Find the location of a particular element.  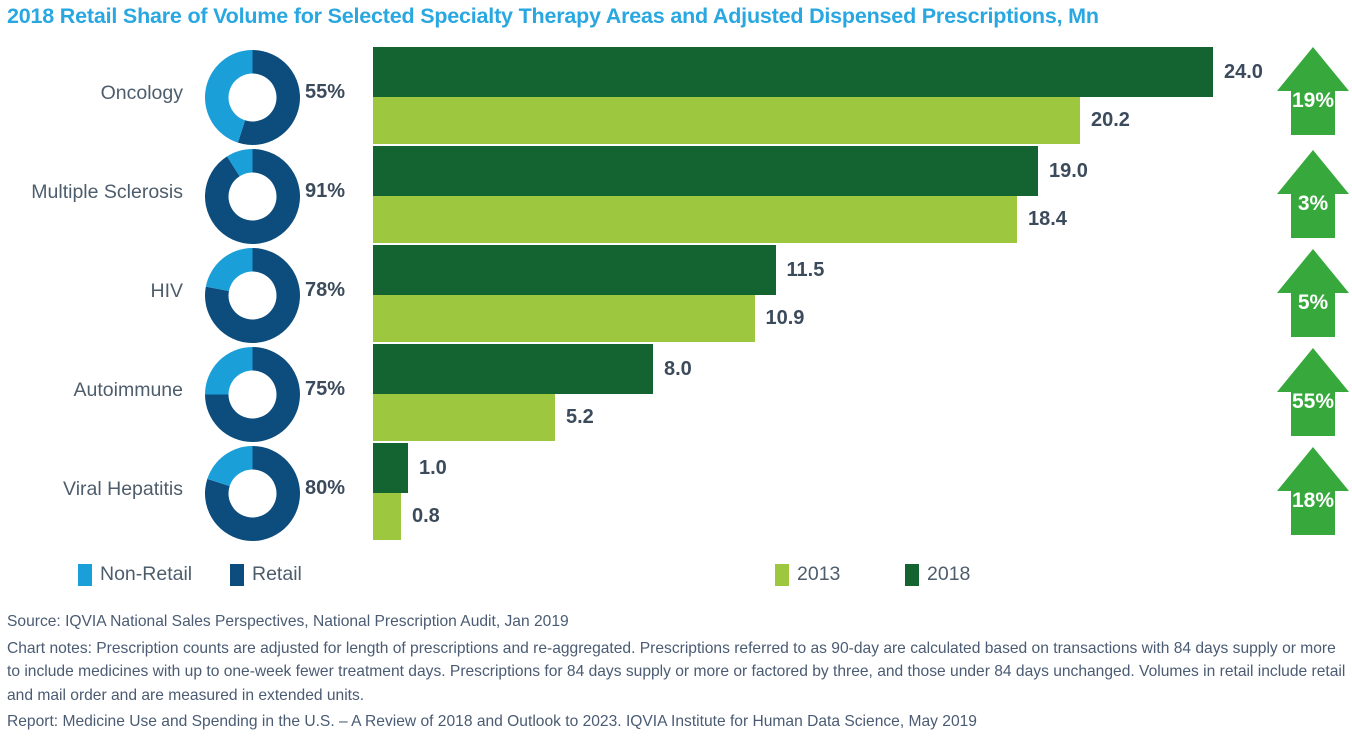

bar-value-2018: 8.0 is located at coordinates (678, 369).